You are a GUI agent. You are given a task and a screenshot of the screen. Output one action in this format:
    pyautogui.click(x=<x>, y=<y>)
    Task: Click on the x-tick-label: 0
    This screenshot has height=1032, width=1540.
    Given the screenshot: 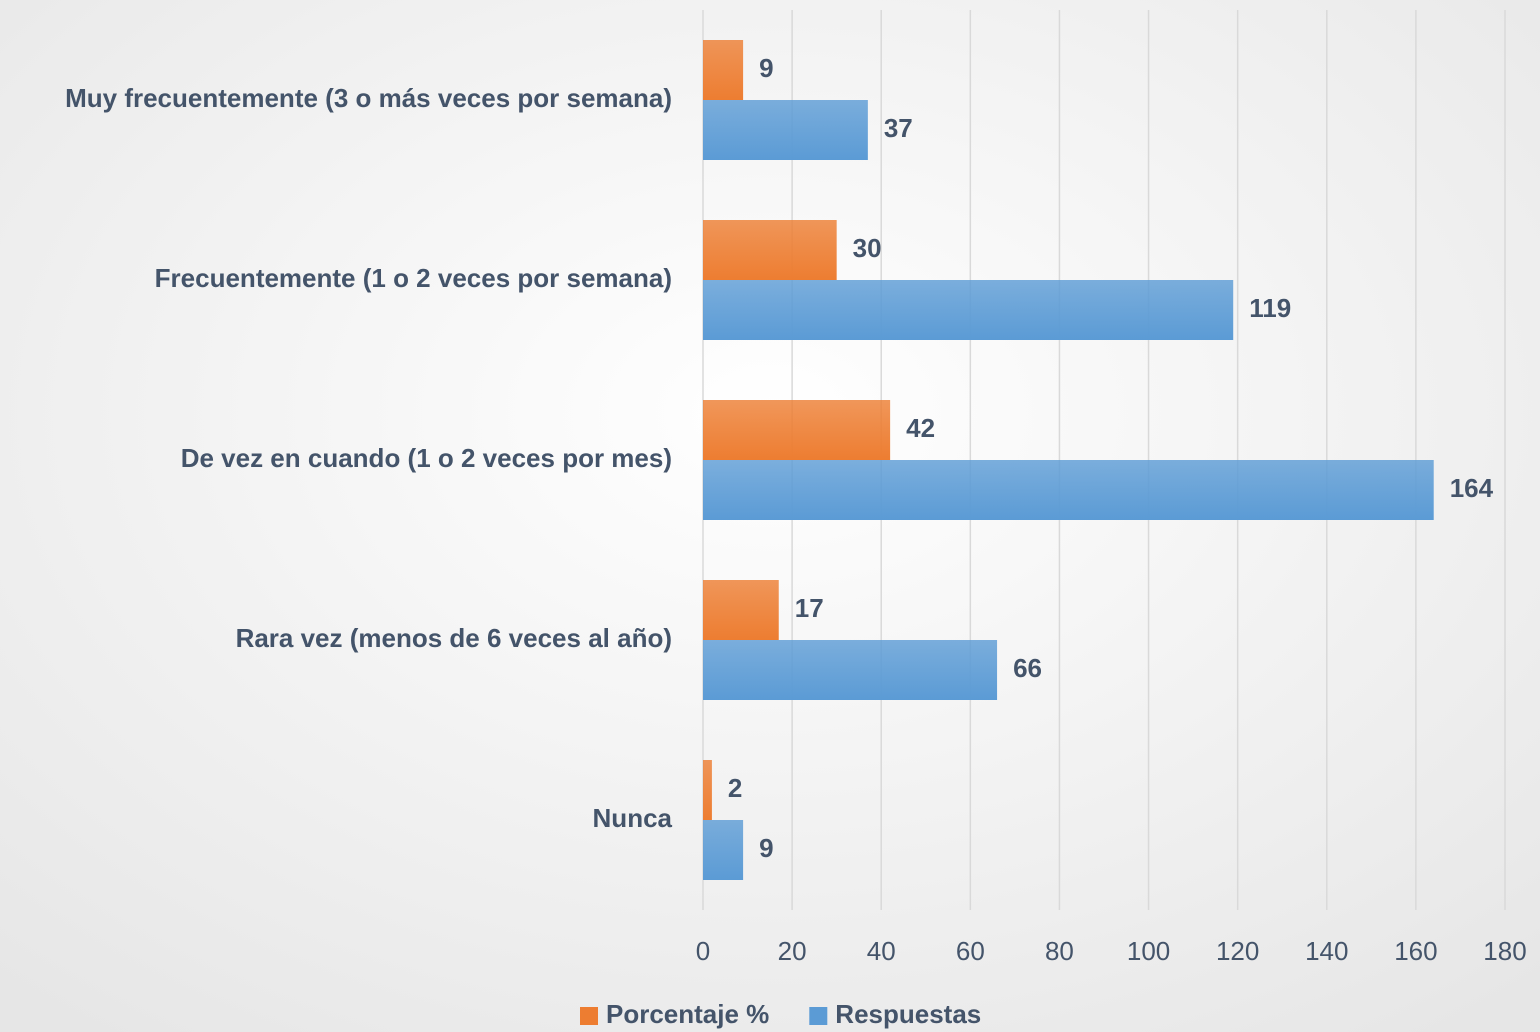 What is the action you would take?
    pyautogui.click(x=703, y=951)
    